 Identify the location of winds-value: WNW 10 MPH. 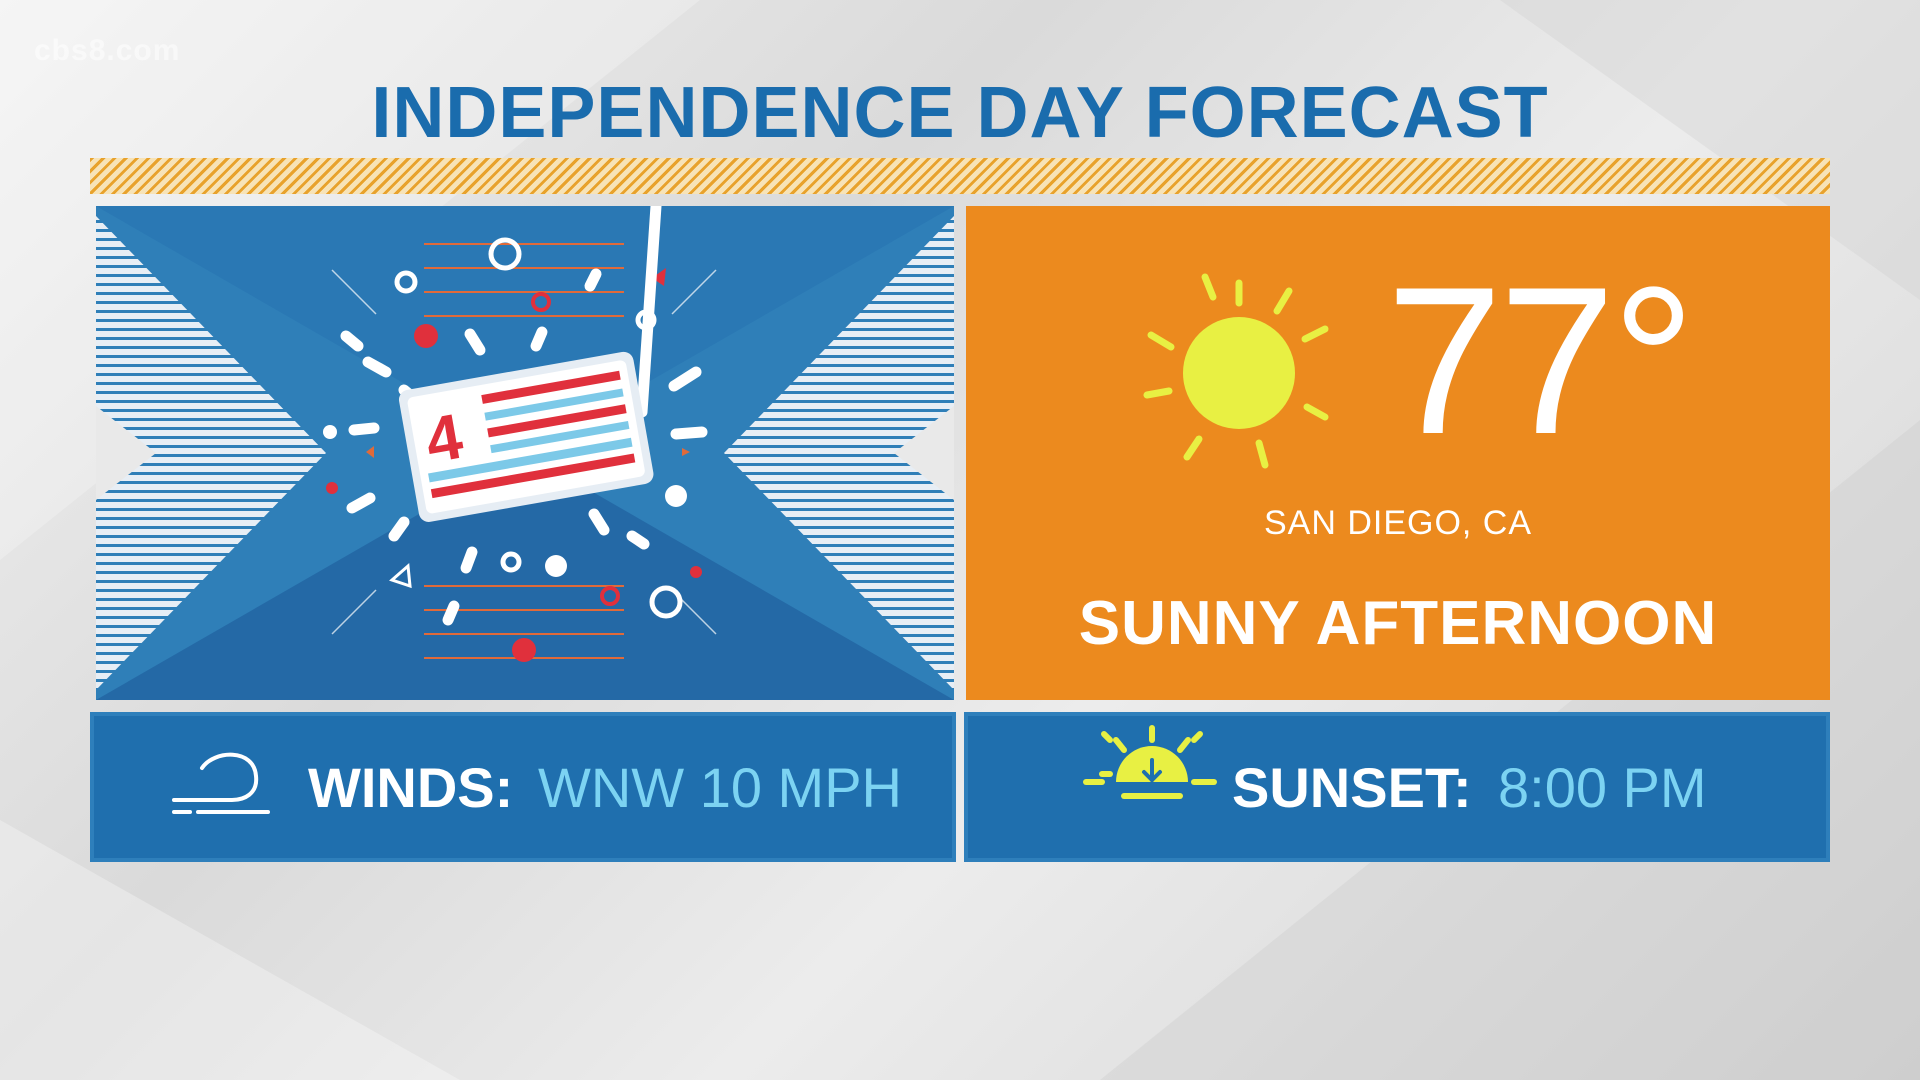
(720, 787).